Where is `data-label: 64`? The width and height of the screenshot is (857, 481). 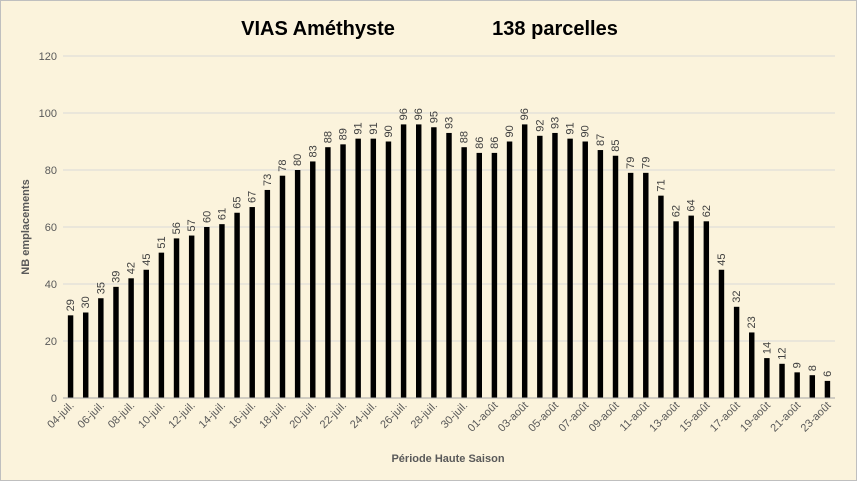 data-label: 64 is located at coordinates (692, 205).